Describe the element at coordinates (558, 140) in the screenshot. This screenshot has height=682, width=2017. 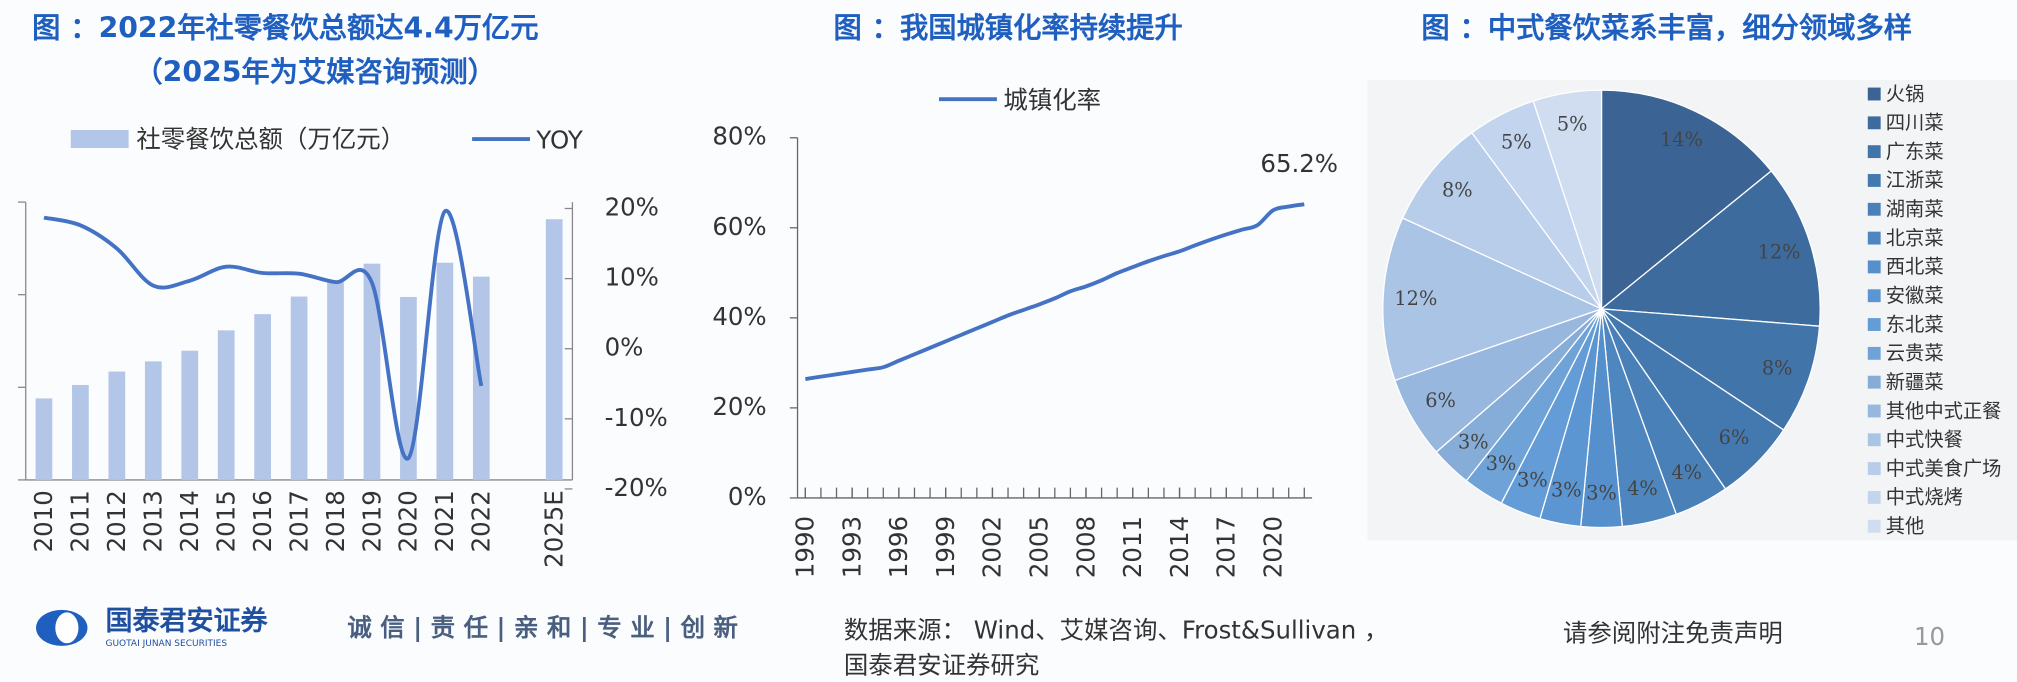
I see `legend-label: YOY` at that location.